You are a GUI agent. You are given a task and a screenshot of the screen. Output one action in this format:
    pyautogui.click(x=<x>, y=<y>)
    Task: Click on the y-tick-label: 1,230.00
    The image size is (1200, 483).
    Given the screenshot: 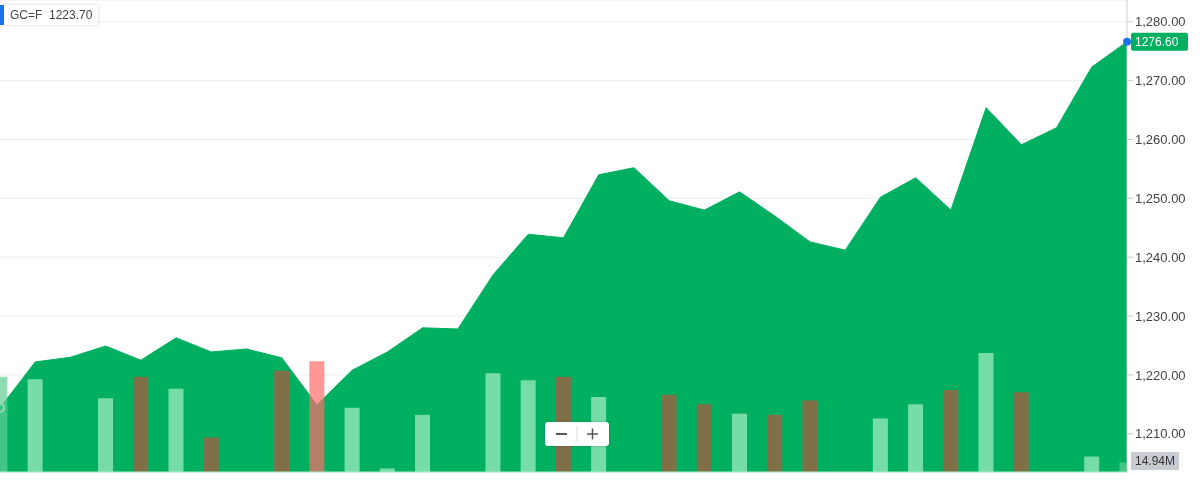 What is the action you would take?
    pyautogui.click(x=1160, y=316)
    